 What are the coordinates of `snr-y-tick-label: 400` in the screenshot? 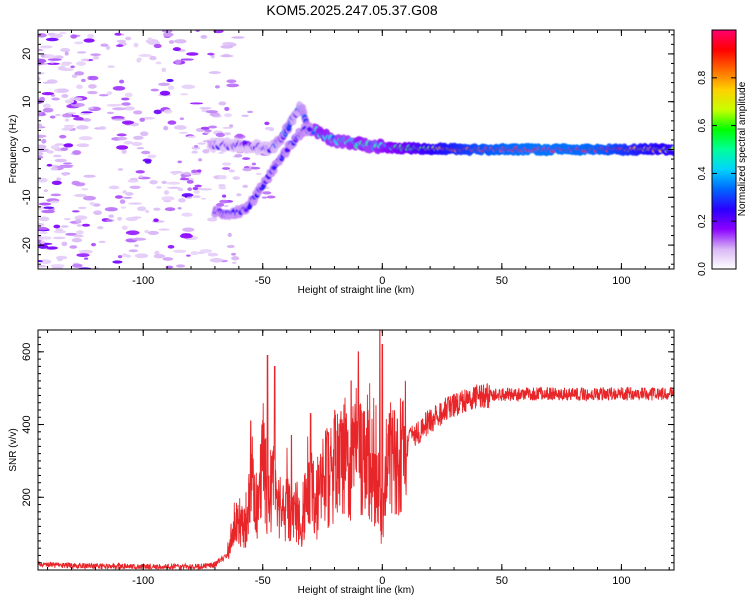 It's located at (27, 424).